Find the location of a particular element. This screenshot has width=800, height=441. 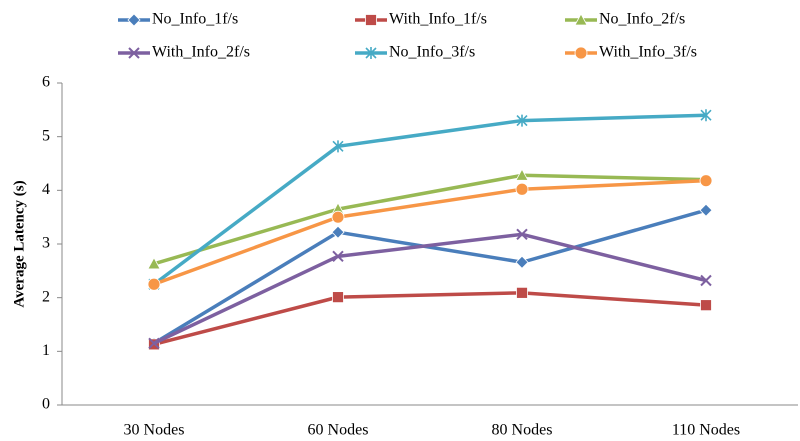

y-axis-label: Average Latency (s) is located at coordinates (19, 243).